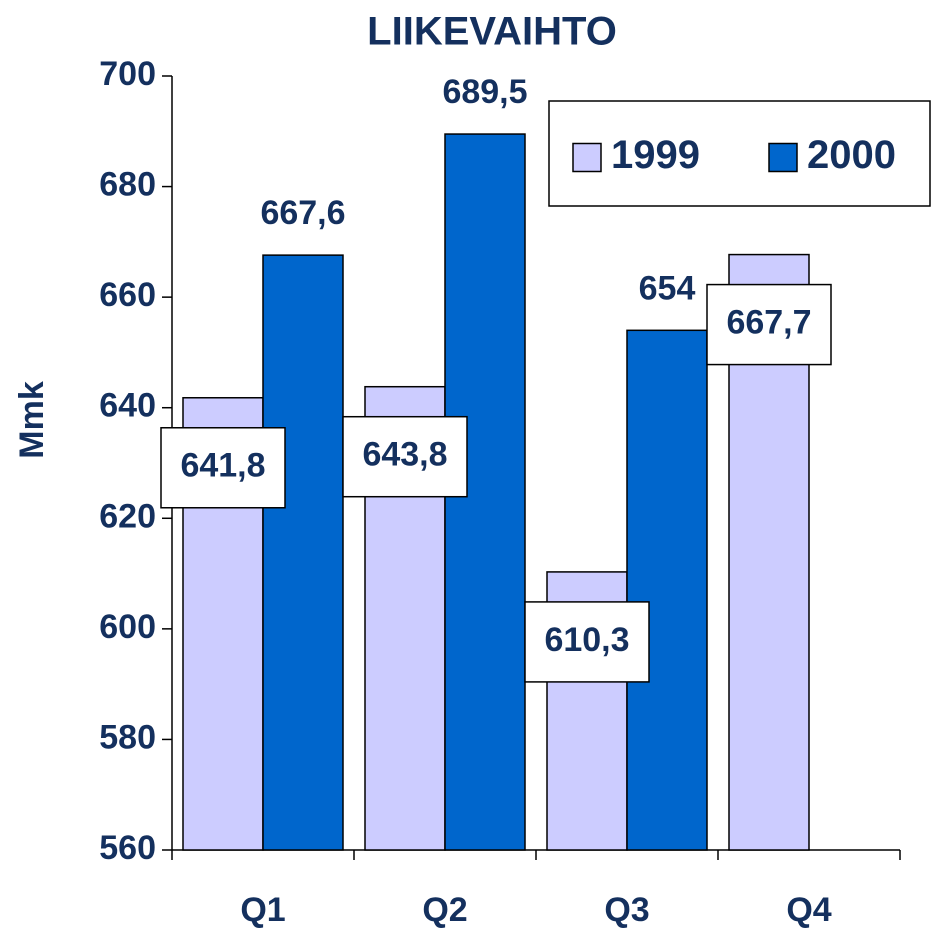 The width and height of the screenshot is (932, 932). Describe the element at coordinates (302, 213) in the screenshot. I see `value-label: 667,6` at that location.